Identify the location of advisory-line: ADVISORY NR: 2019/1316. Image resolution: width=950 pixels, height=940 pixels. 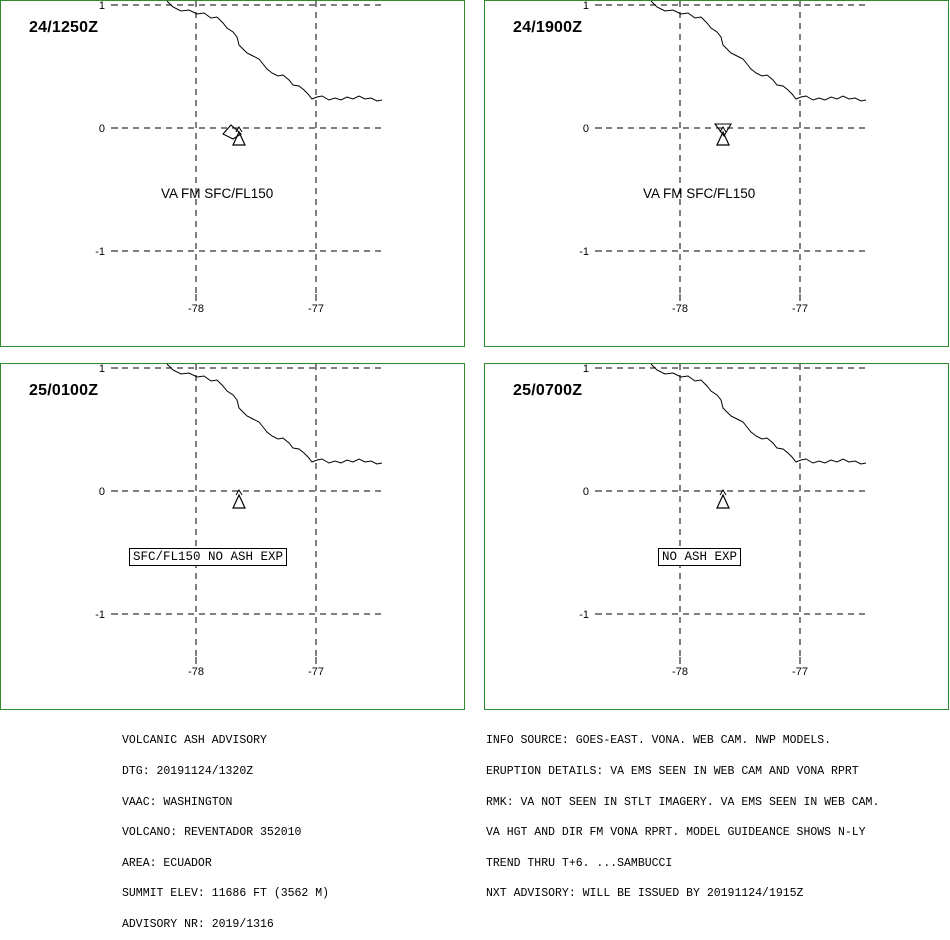
(198, 924).